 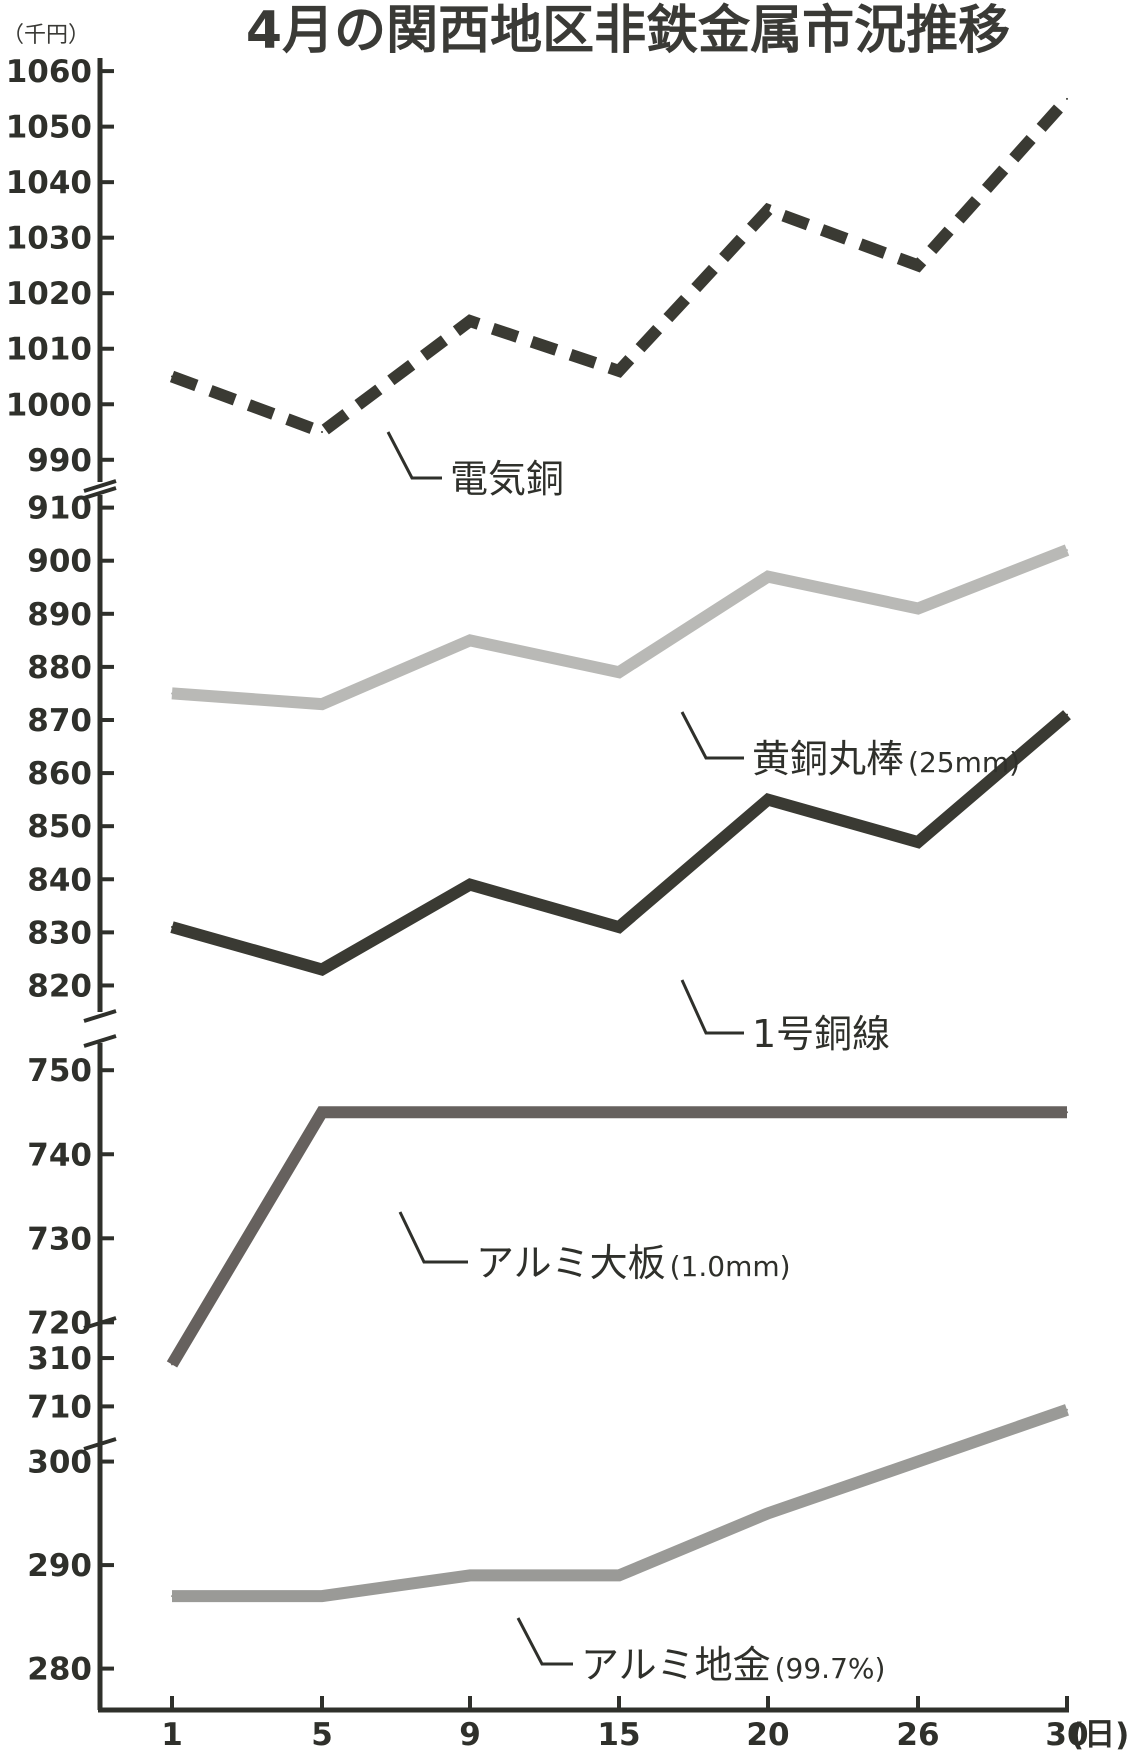 What do you see at coordinates (59, 562) in the screenshot?
I see `y-tick-label: 900` at bounding box center [59, 562].